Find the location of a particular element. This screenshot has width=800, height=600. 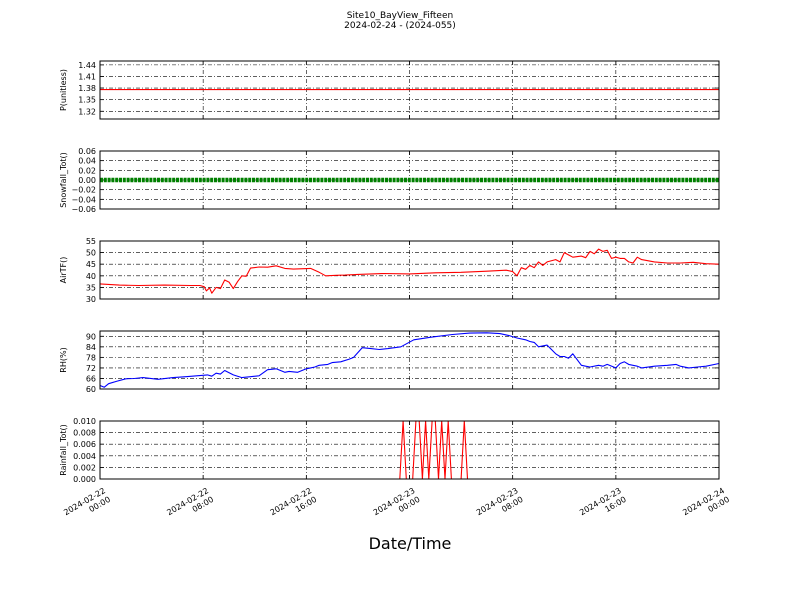

chart-title: Site10_BayView_Fifteen is located at coordinates (400, 16).